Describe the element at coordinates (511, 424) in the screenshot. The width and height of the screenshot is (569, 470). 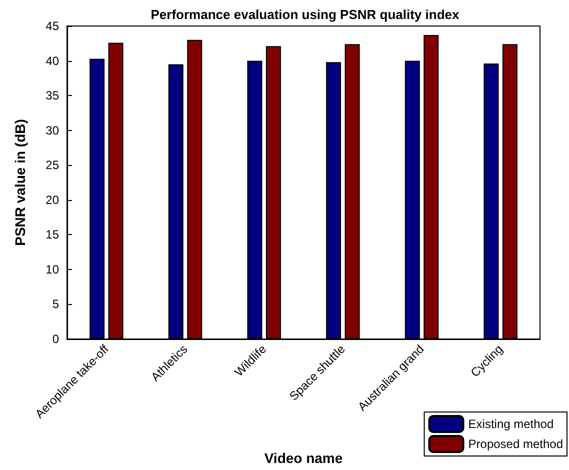
I see `legend-label: Existing method` at that location.